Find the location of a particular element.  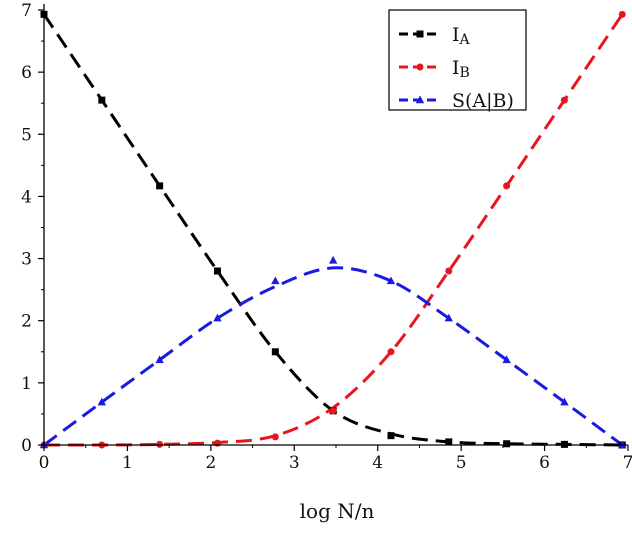

x-tick-label-5: 5 is located at coordinates (461, 463).